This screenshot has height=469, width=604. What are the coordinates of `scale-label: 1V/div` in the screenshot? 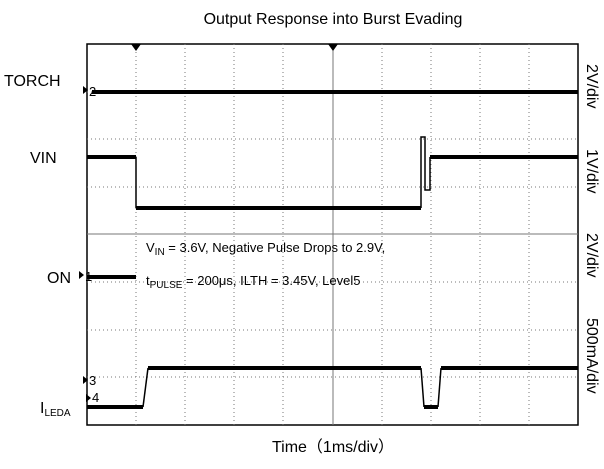 It's located at (591, 171).